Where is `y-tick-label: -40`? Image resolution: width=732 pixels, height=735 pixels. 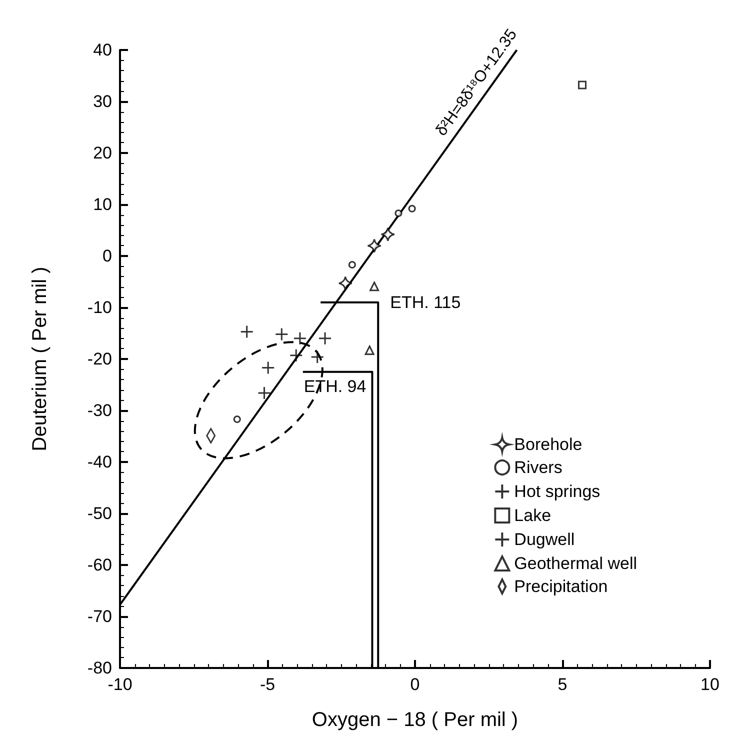 y-tick-label: -40 is located at coordinates (99, 462).